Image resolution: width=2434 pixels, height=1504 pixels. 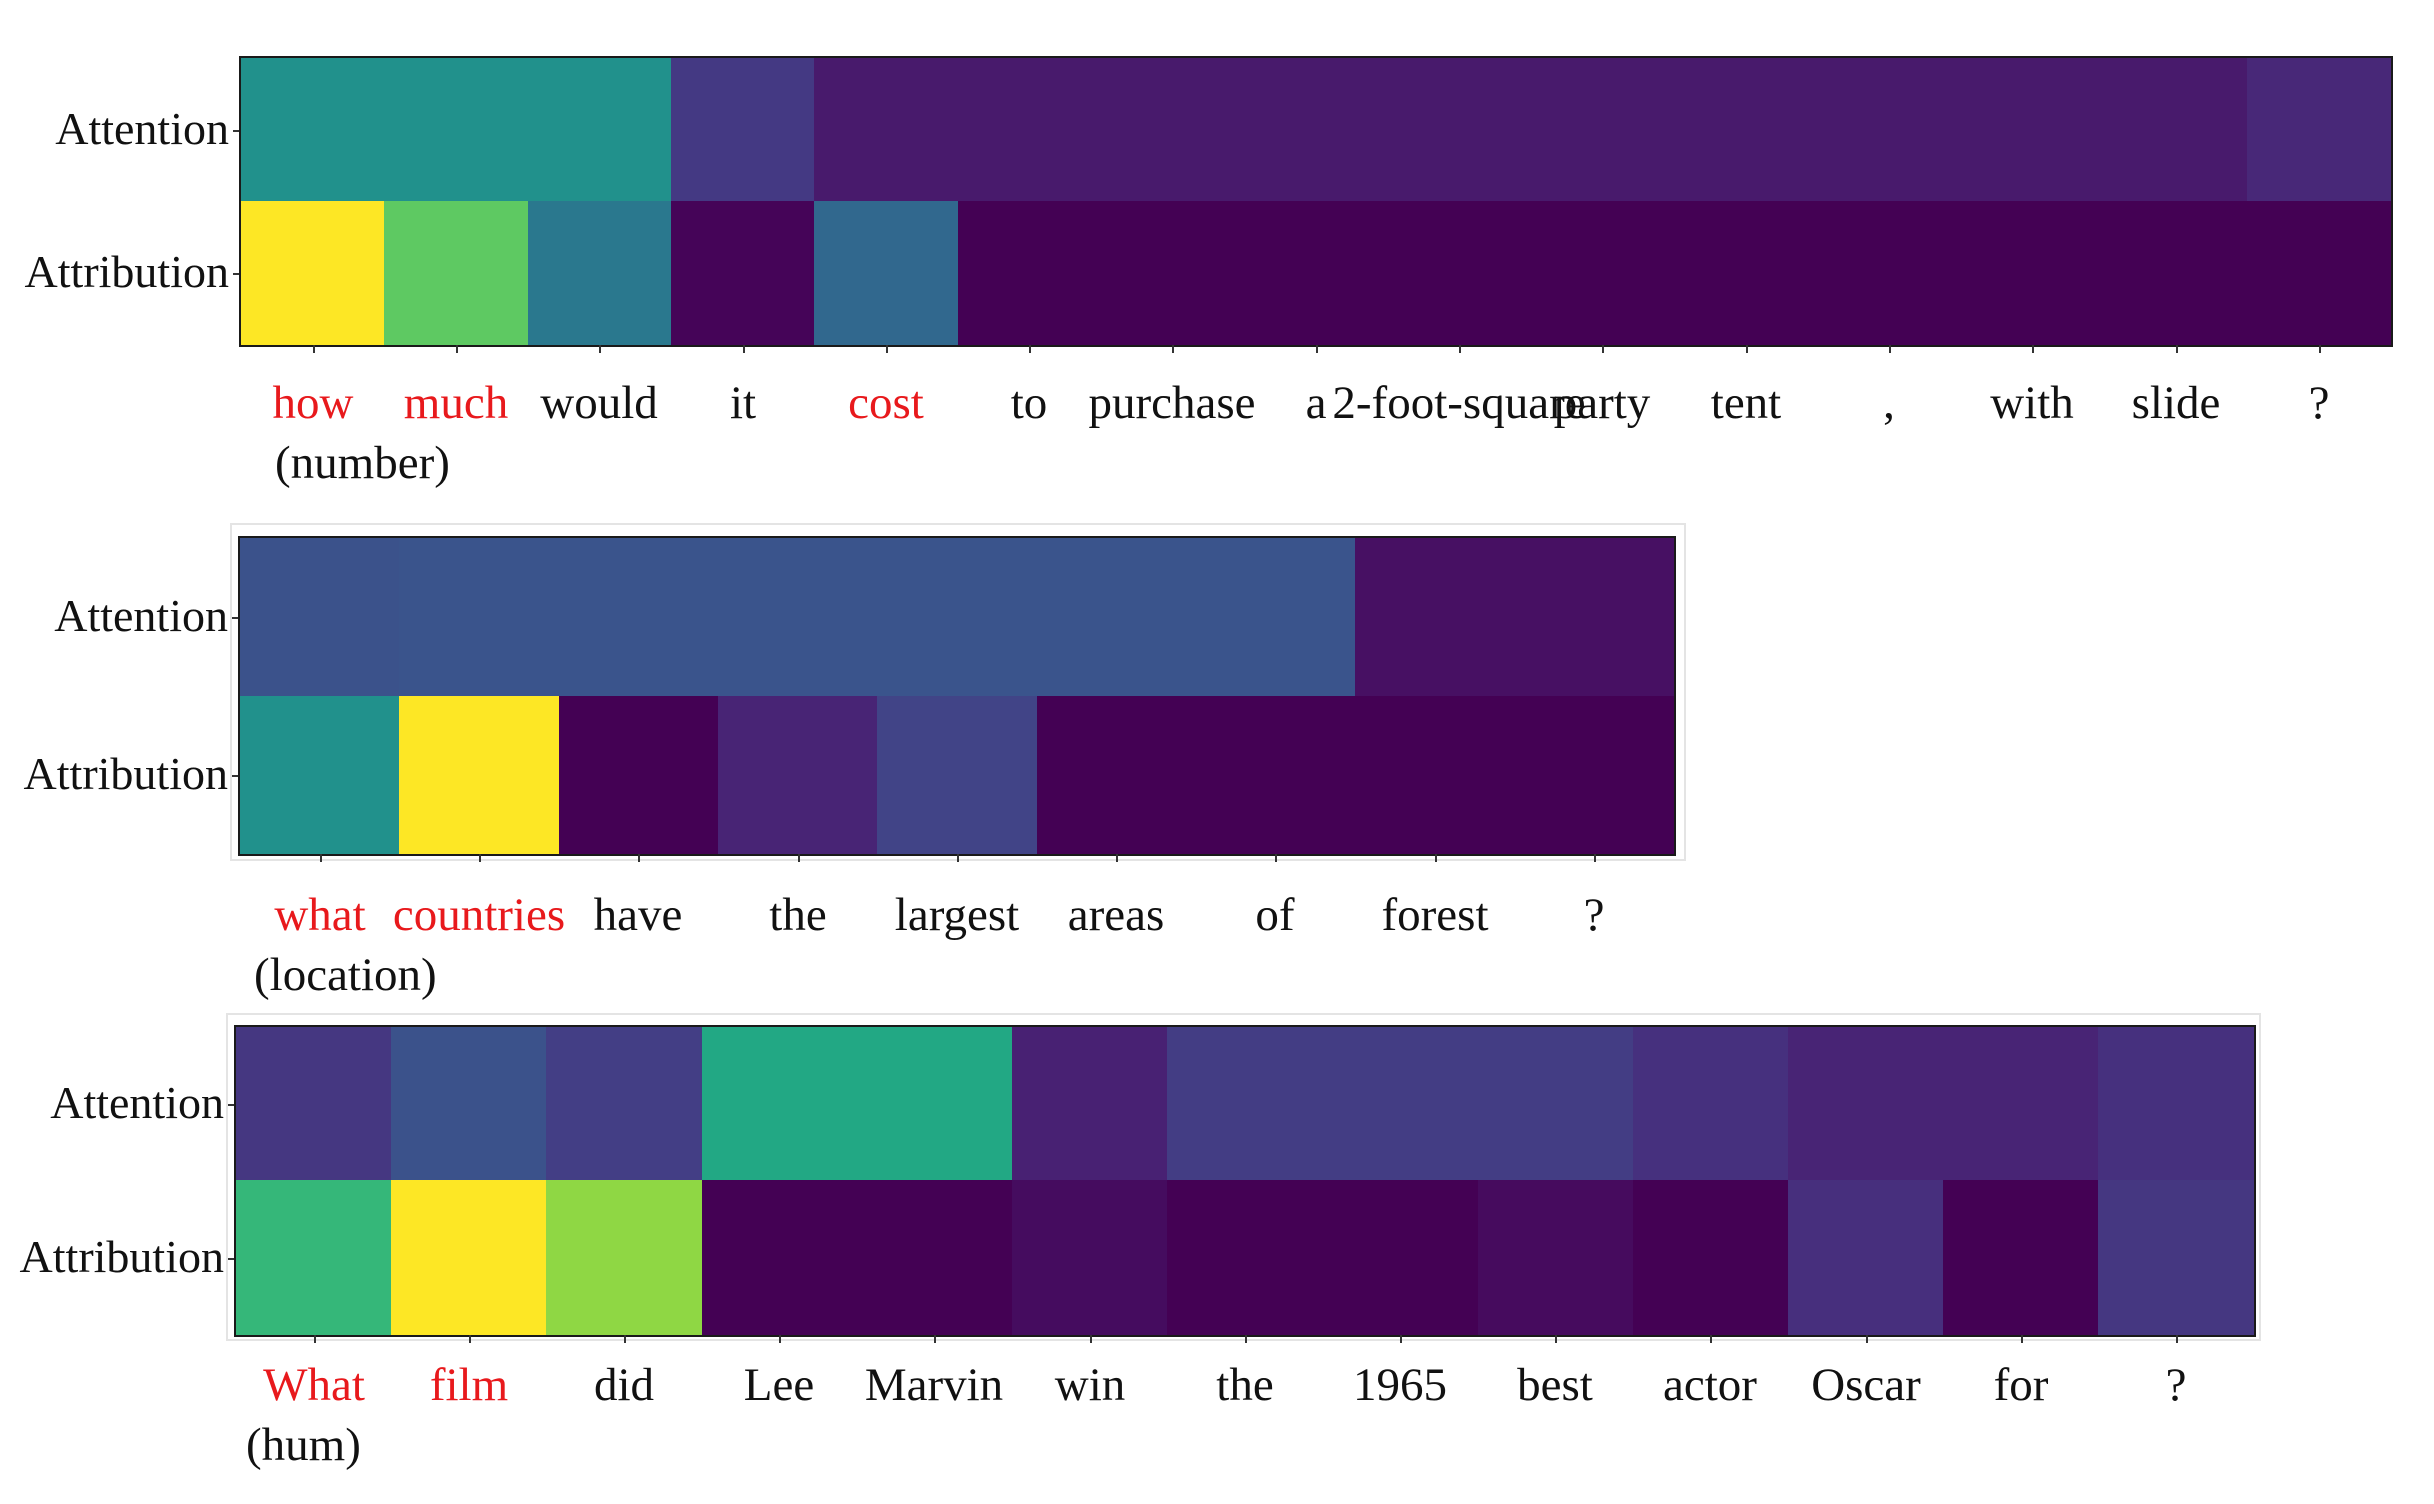 I want to click on token-label: ,, so click(x=1889, y=403).